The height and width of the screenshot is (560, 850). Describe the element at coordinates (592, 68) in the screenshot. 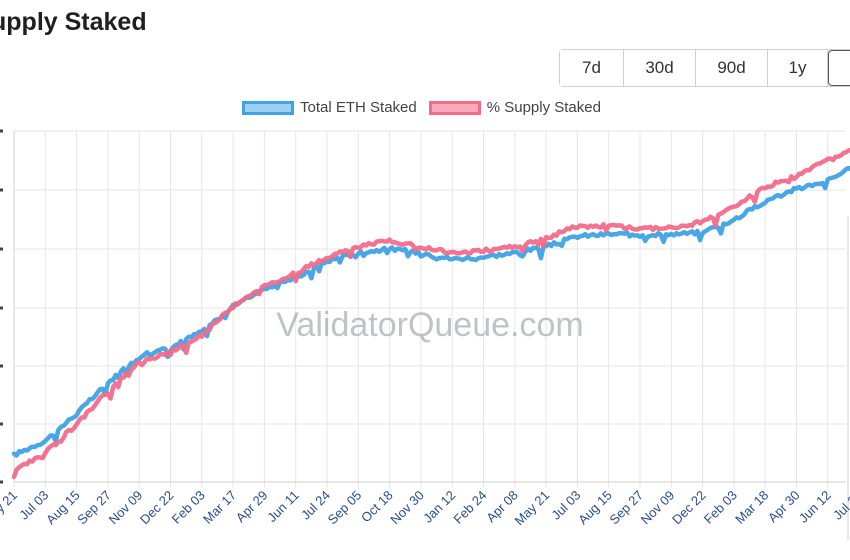

I see `range-7d-button: 7d` at that location.